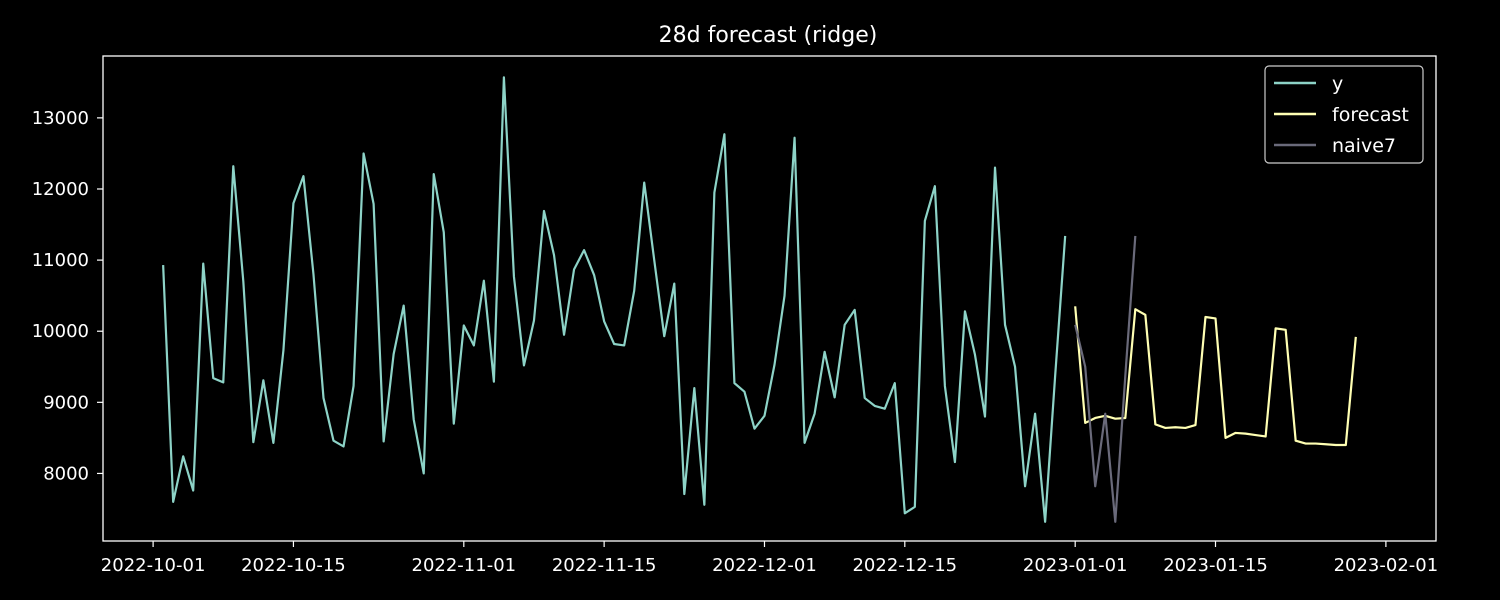  I want to click on y-tick-label: 11000, so click(60, 260).